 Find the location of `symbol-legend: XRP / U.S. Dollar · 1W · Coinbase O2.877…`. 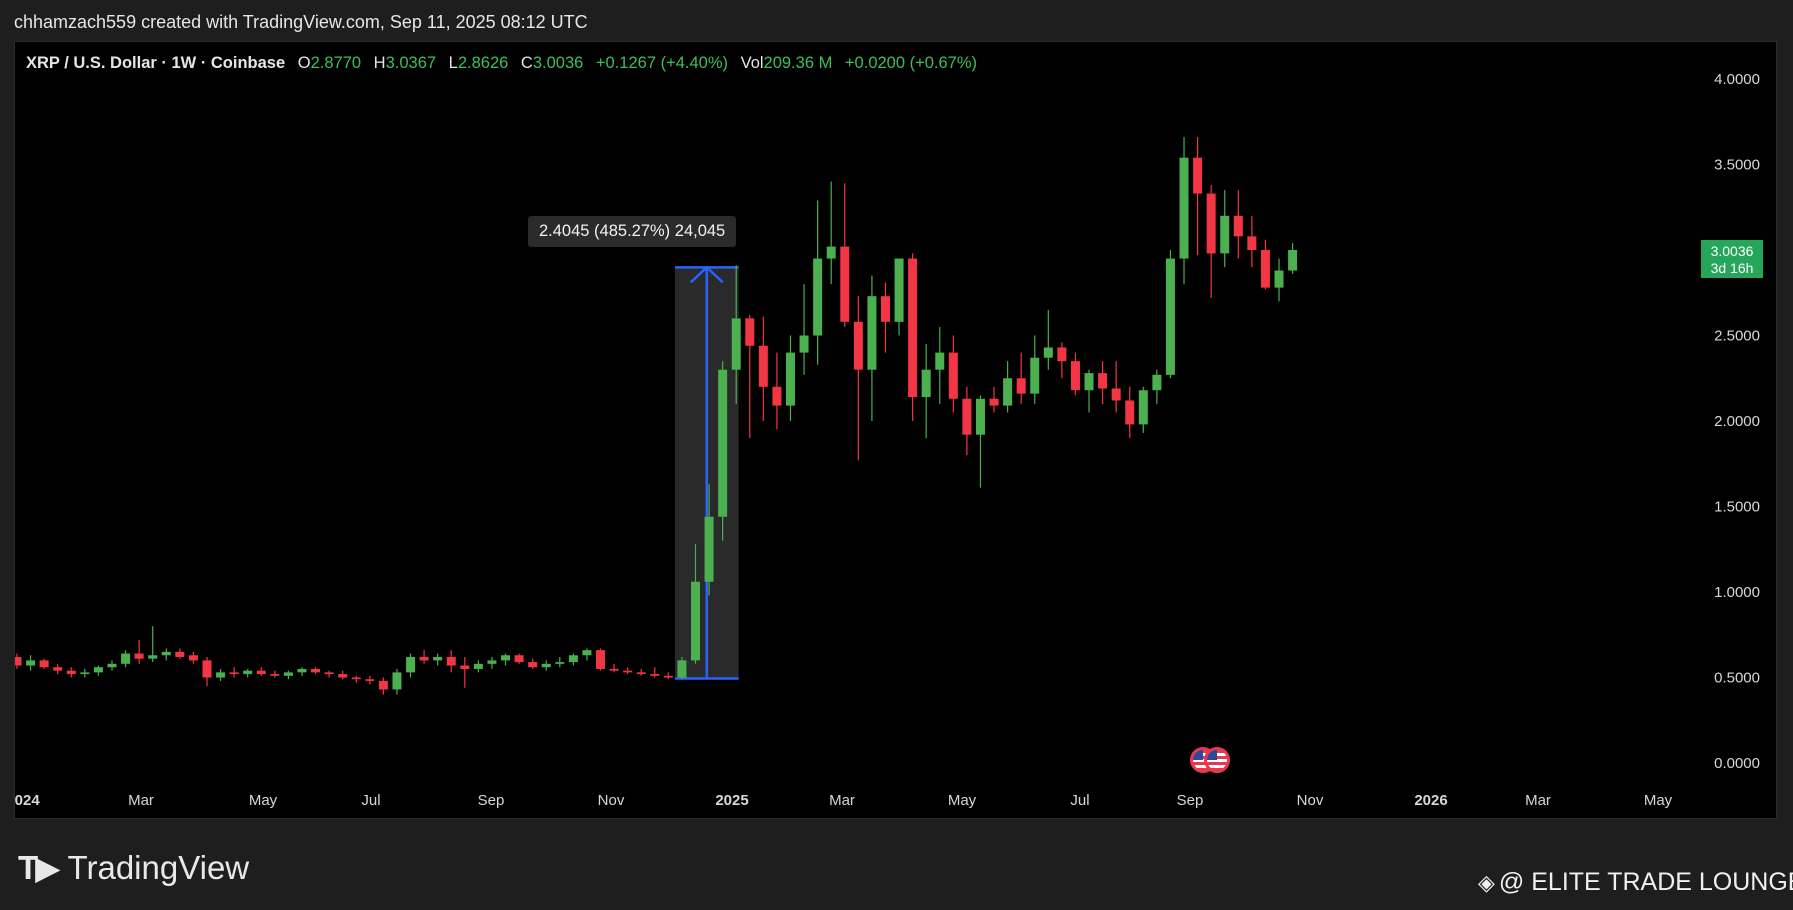

symbol-legend: XRP / U.S. Dollar · 1W · Coinbase O2.877… is located at coordinates (501, 63).